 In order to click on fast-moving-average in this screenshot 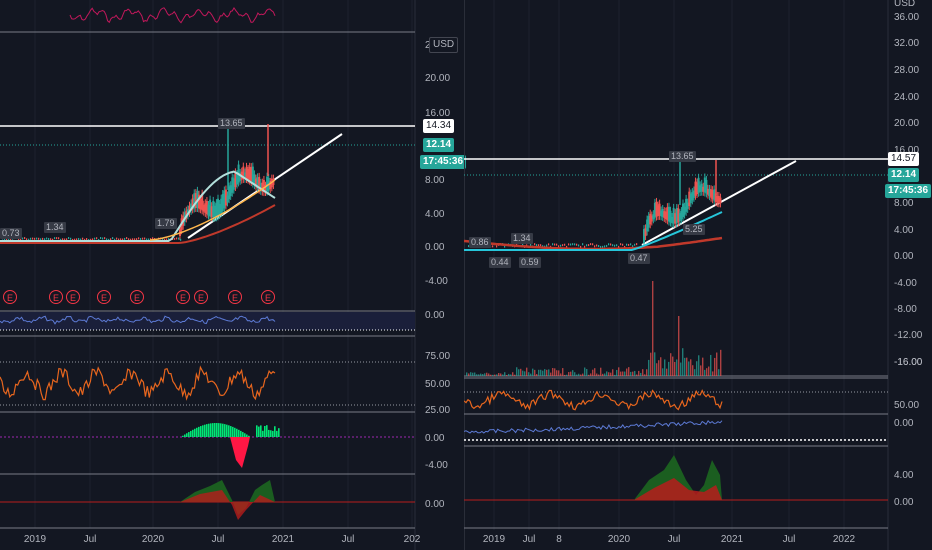, I will do `click(138, 206)`.